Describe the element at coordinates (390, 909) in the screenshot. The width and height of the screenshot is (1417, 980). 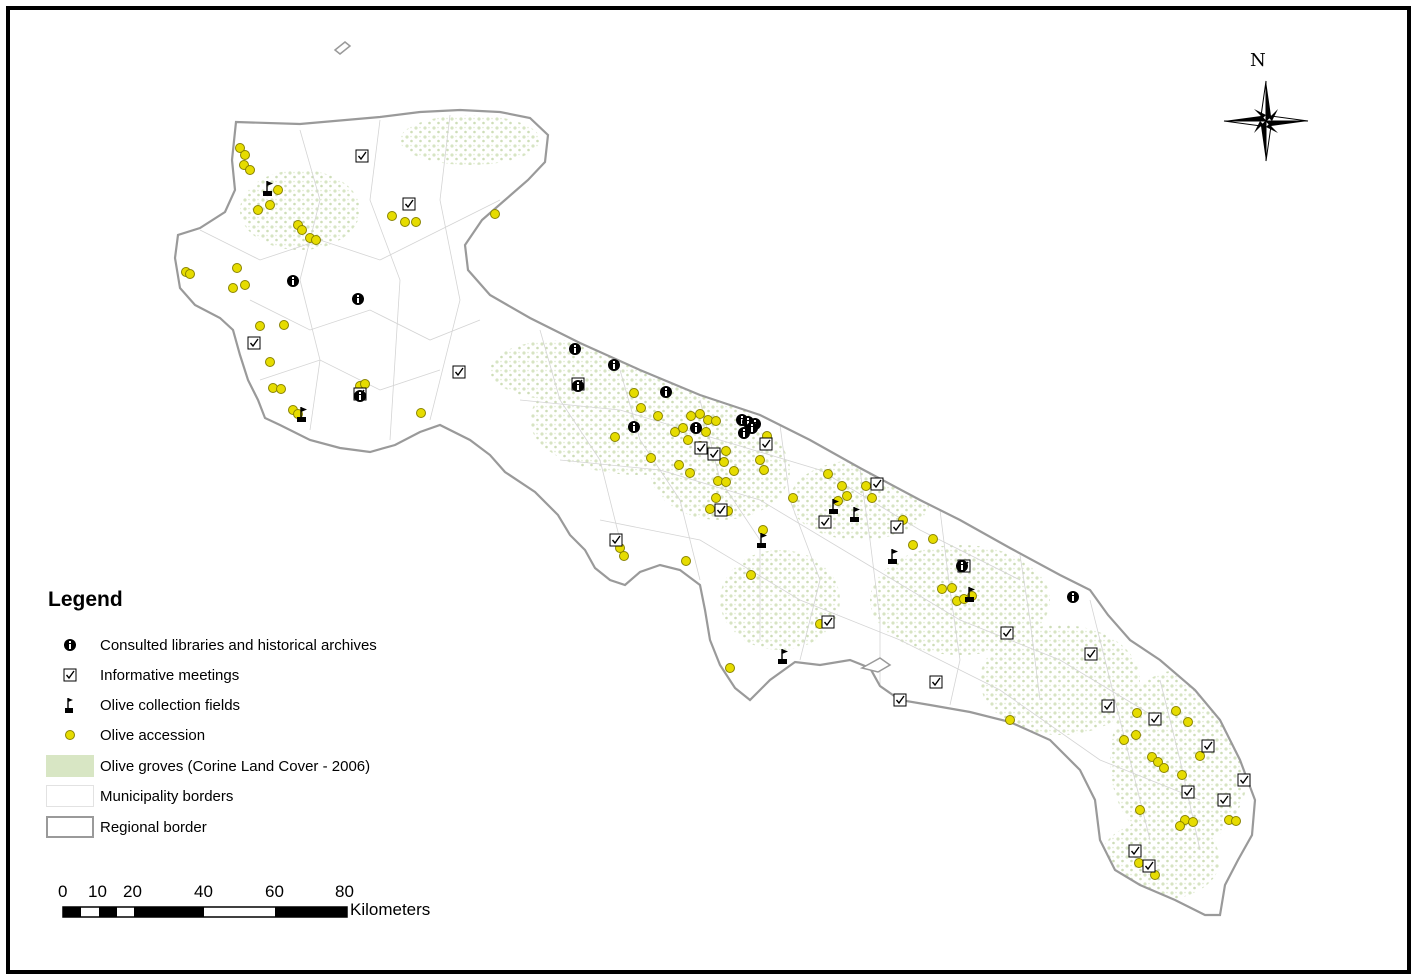
I see `scale-unit: Kilometers` at that location.